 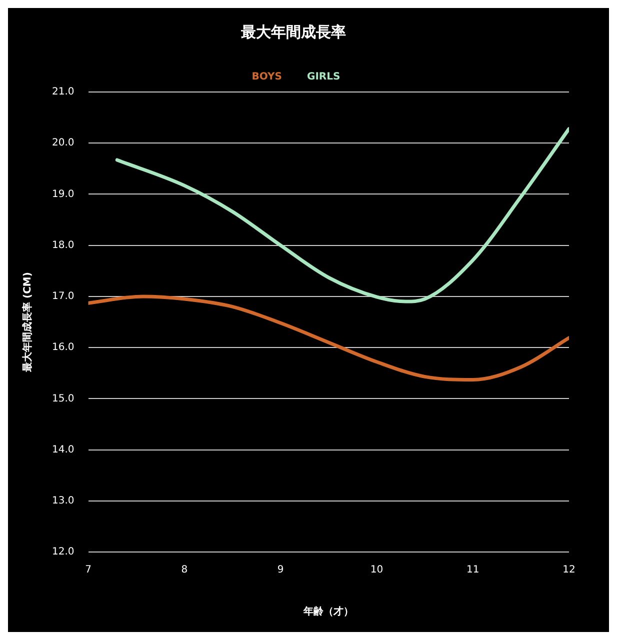 What do you see at coordinates (569, 570) in the screenshot?
I see `x-tick-label: 12` at bounding box center [569, 570].